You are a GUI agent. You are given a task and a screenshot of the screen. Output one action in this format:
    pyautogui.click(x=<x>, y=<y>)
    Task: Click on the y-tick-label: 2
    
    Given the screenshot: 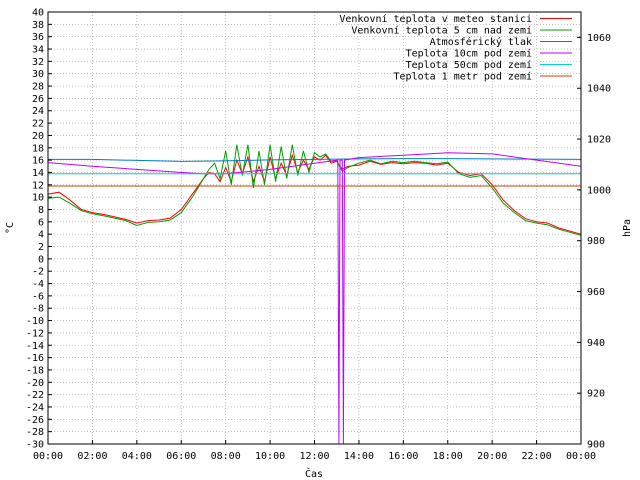 What is the action you would take?
    pyautogui.click(x=41, y=247)
    